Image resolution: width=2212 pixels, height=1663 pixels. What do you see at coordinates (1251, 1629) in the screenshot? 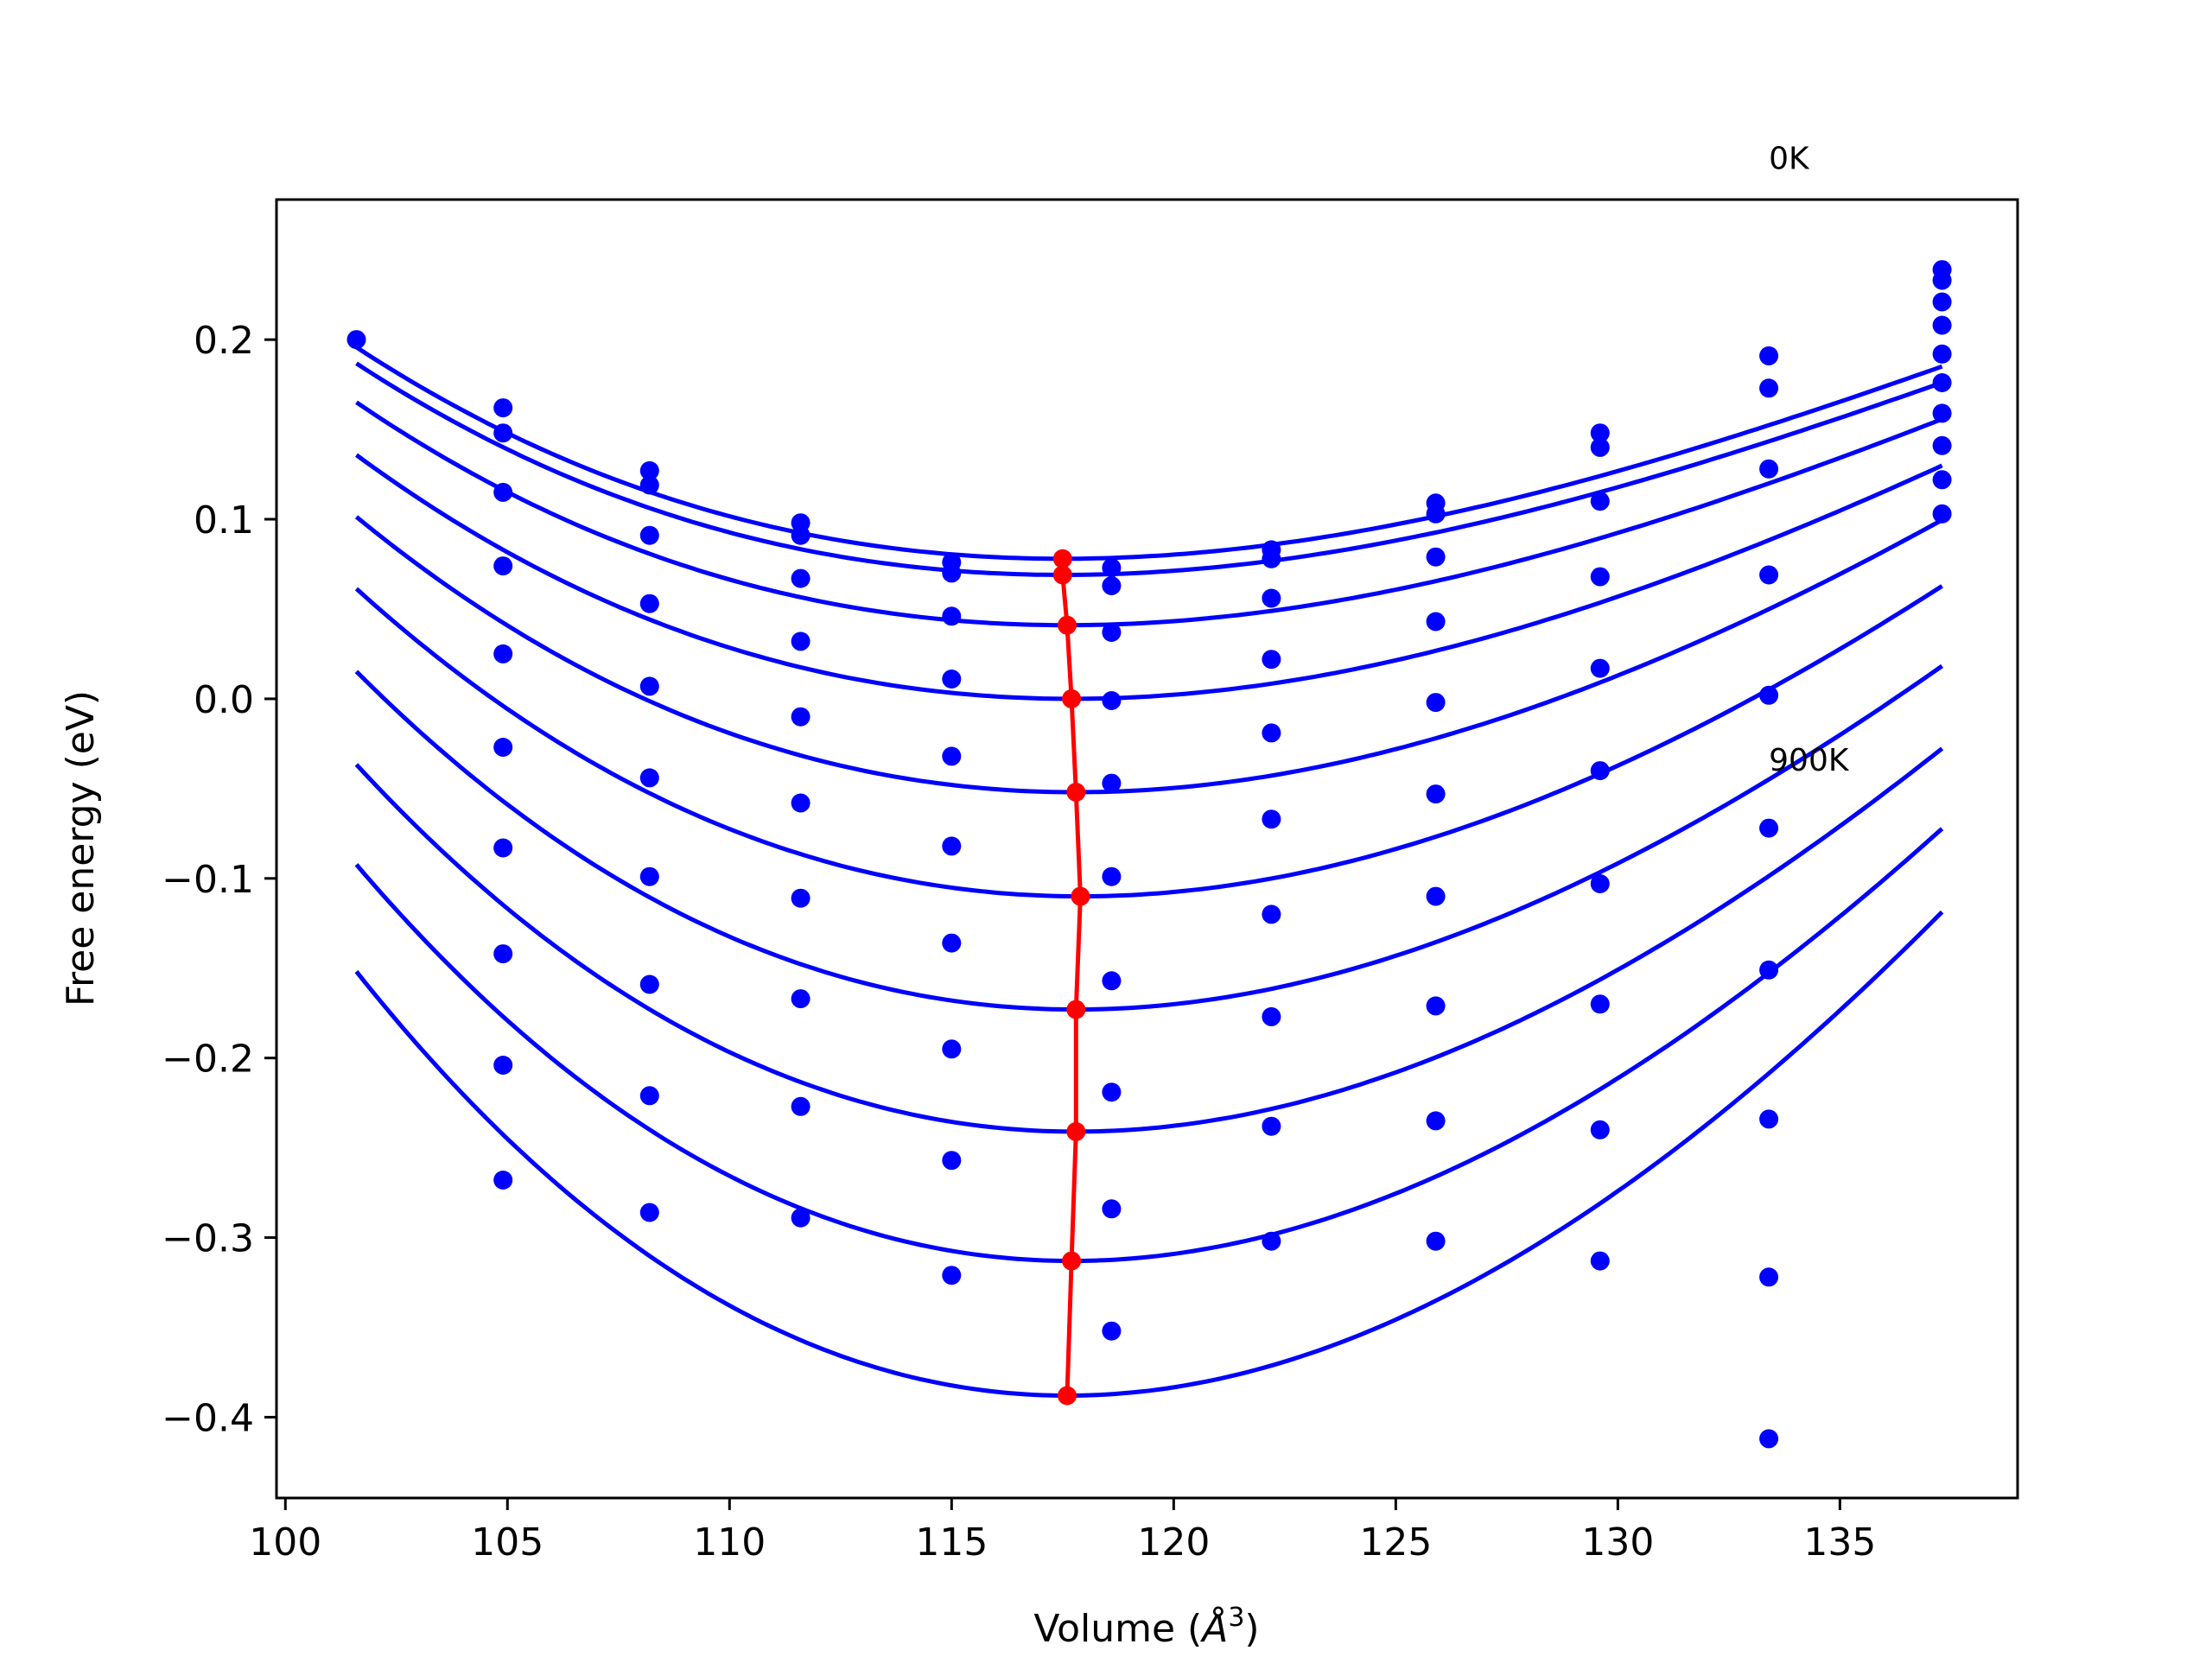
I see `x-axis-label-close: )` at bounding box center [1251, 1629].